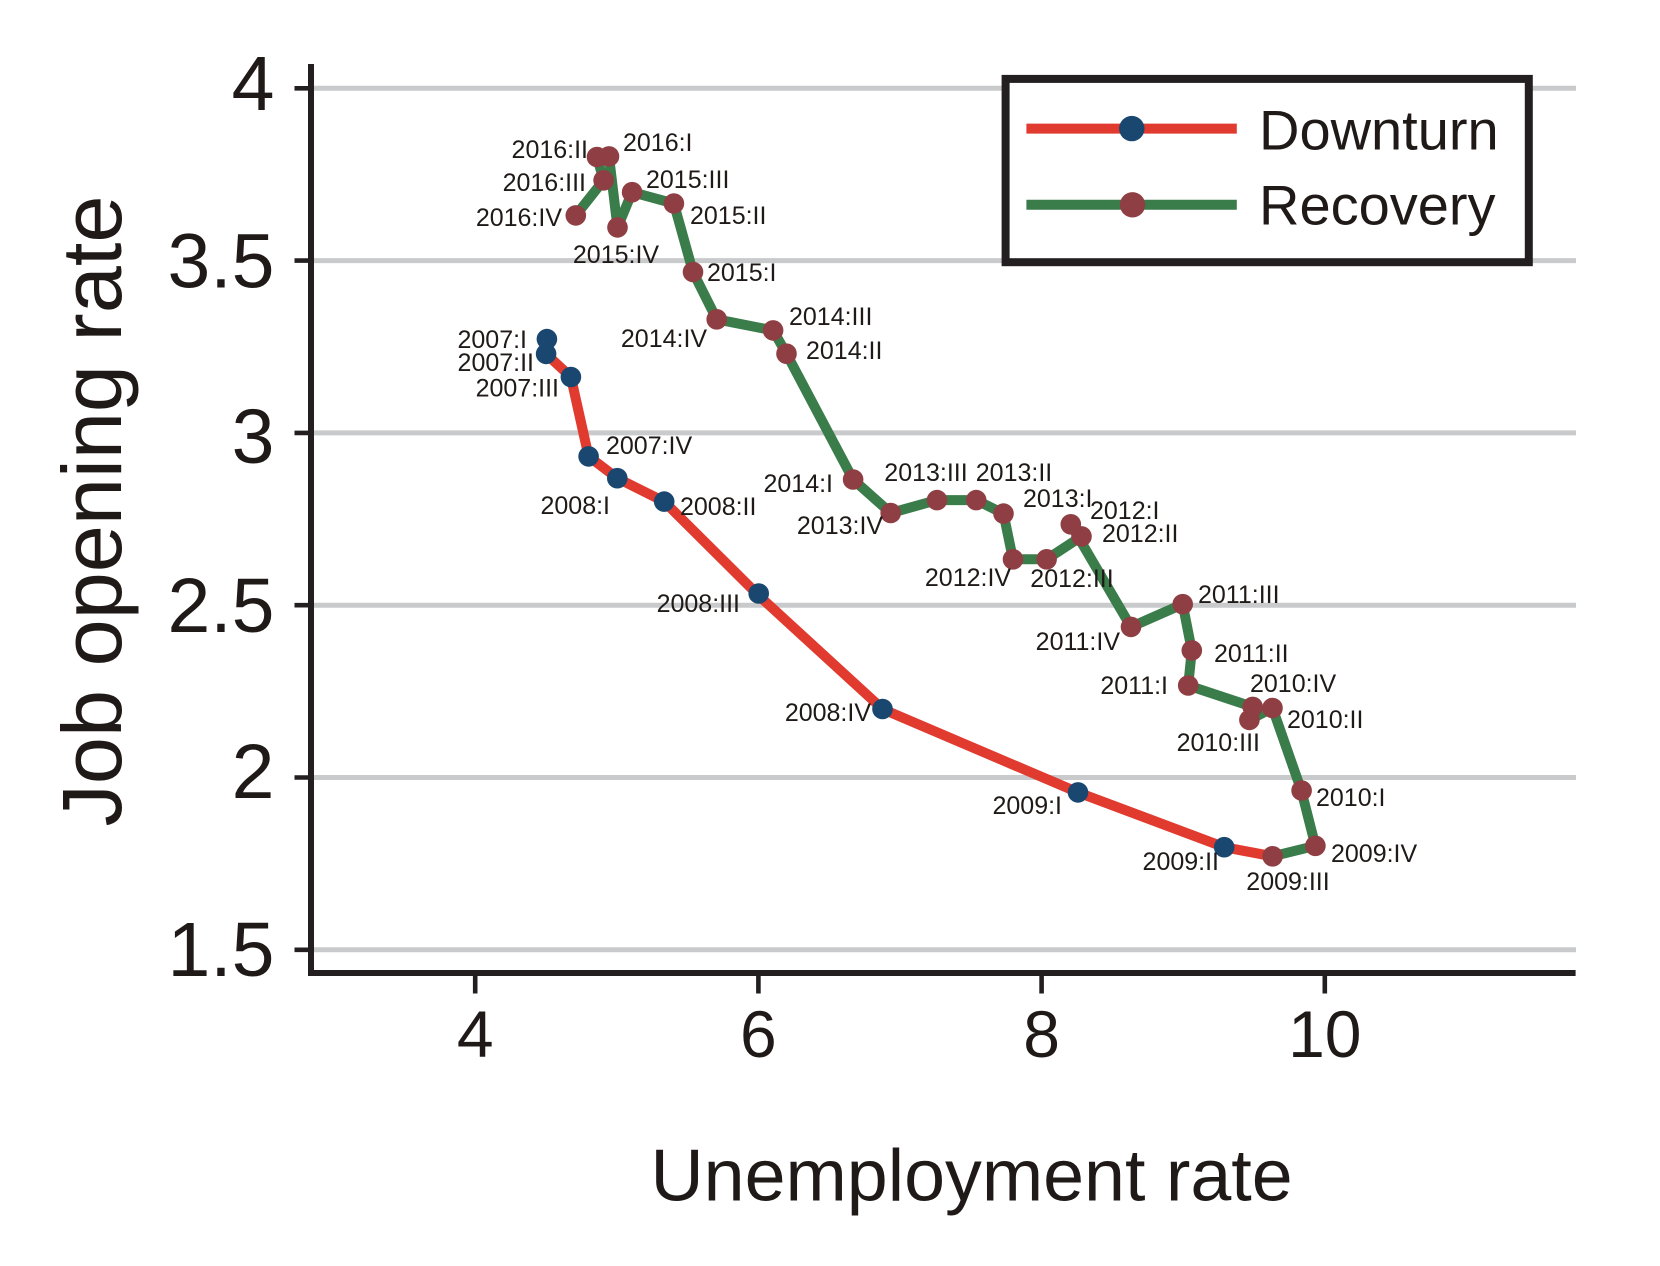 The width and height of the screenshot is (1660, 1266). Describe the element at coordinates (1377, 205) in the screenshot. I see `svg-text: Recovery` at that location.